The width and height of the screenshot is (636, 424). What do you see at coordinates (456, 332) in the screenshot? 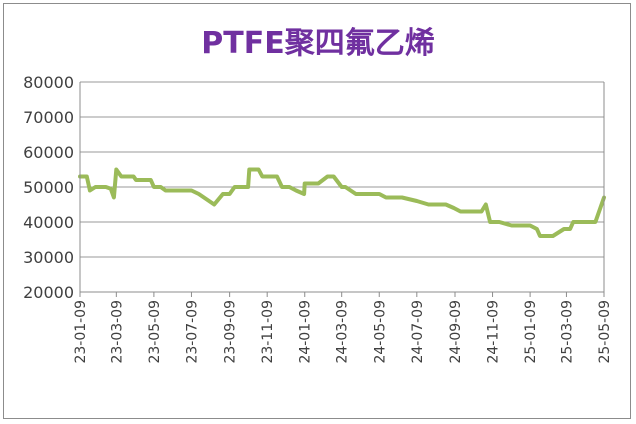
I see `x-tick-label: 24-09-09` at bounding box center [456, 332].